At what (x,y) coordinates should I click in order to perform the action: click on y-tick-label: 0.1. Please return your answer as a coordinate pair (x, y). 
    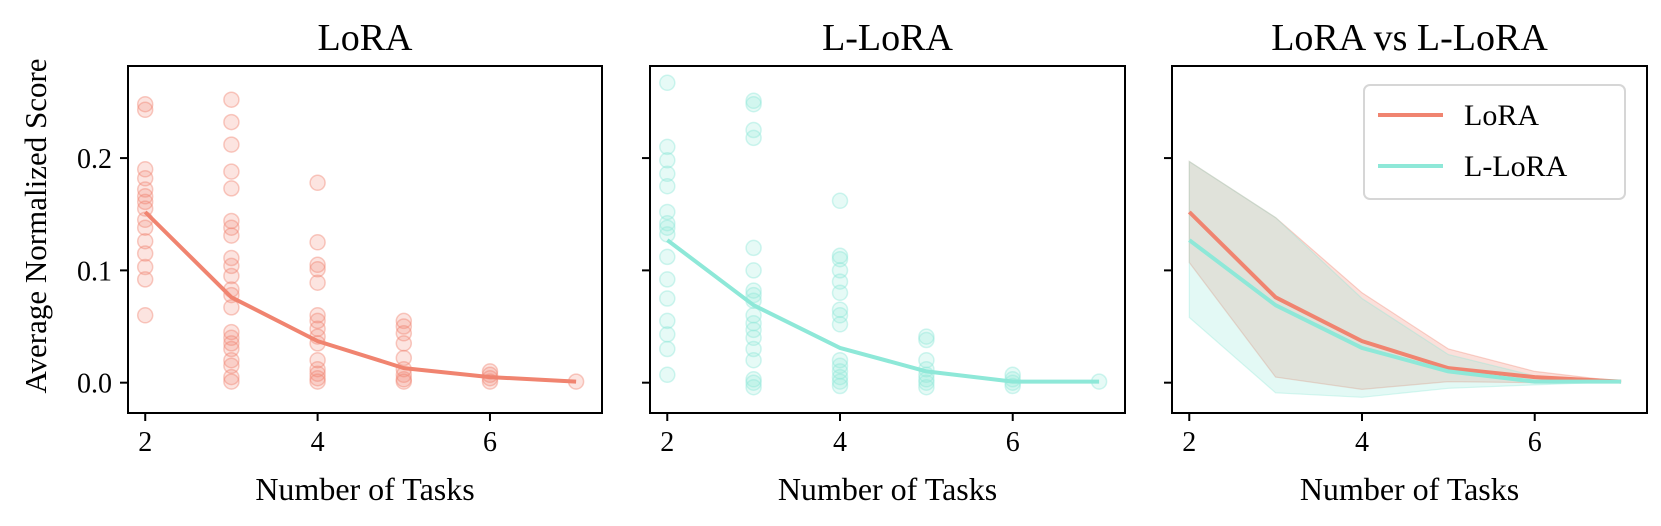
    Looking at the image, I should click on (94, 271).